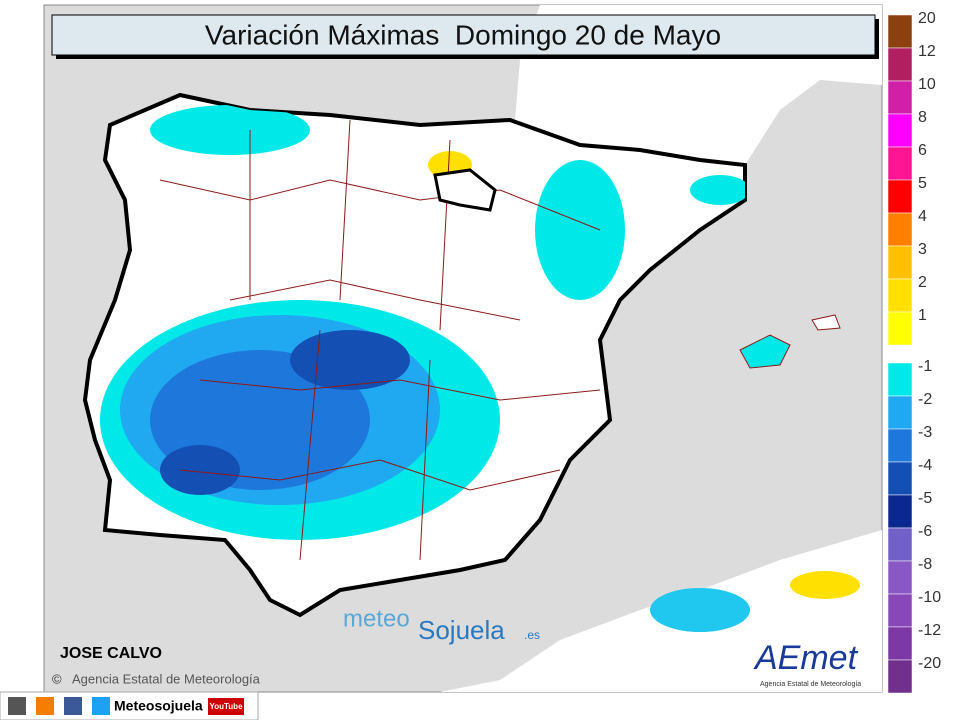 The width and height of the screenshot is (960, 720). I want to click on legend-label: -3, so click(925, 432).